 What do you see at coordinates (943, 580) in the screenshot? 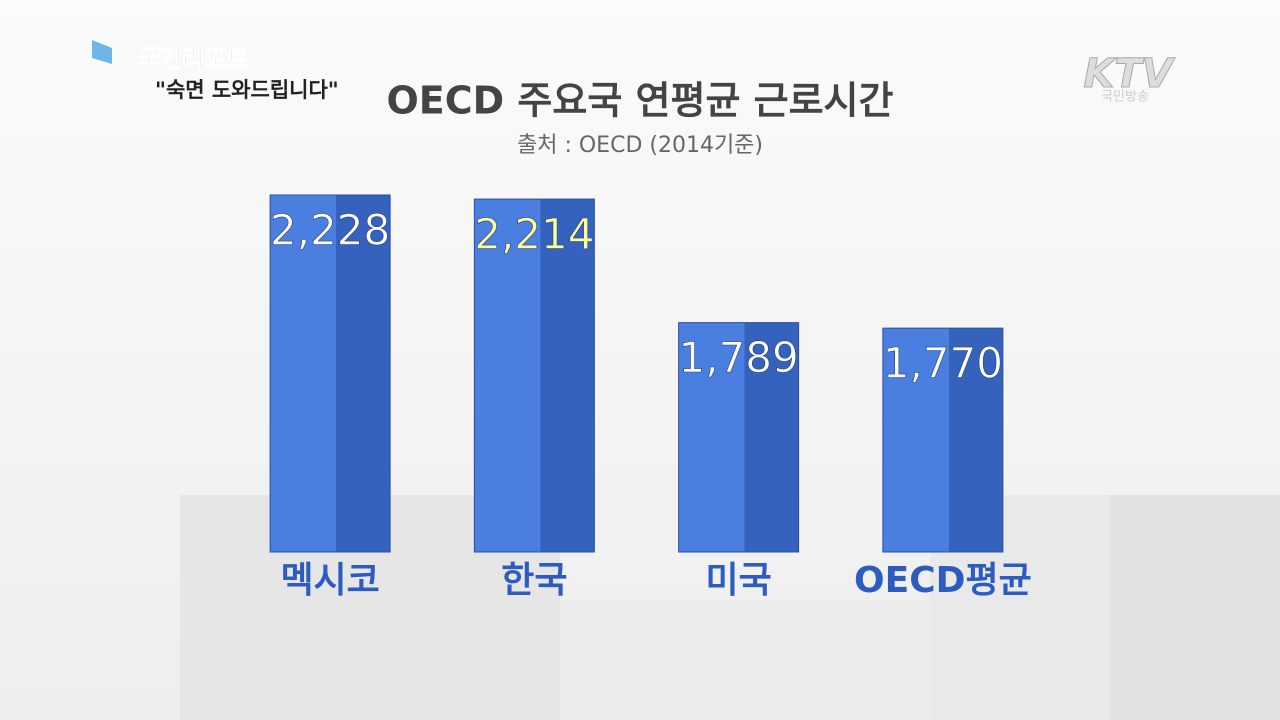
I see `x-tick-label: OECD평균` at bounding box center [943, 580].